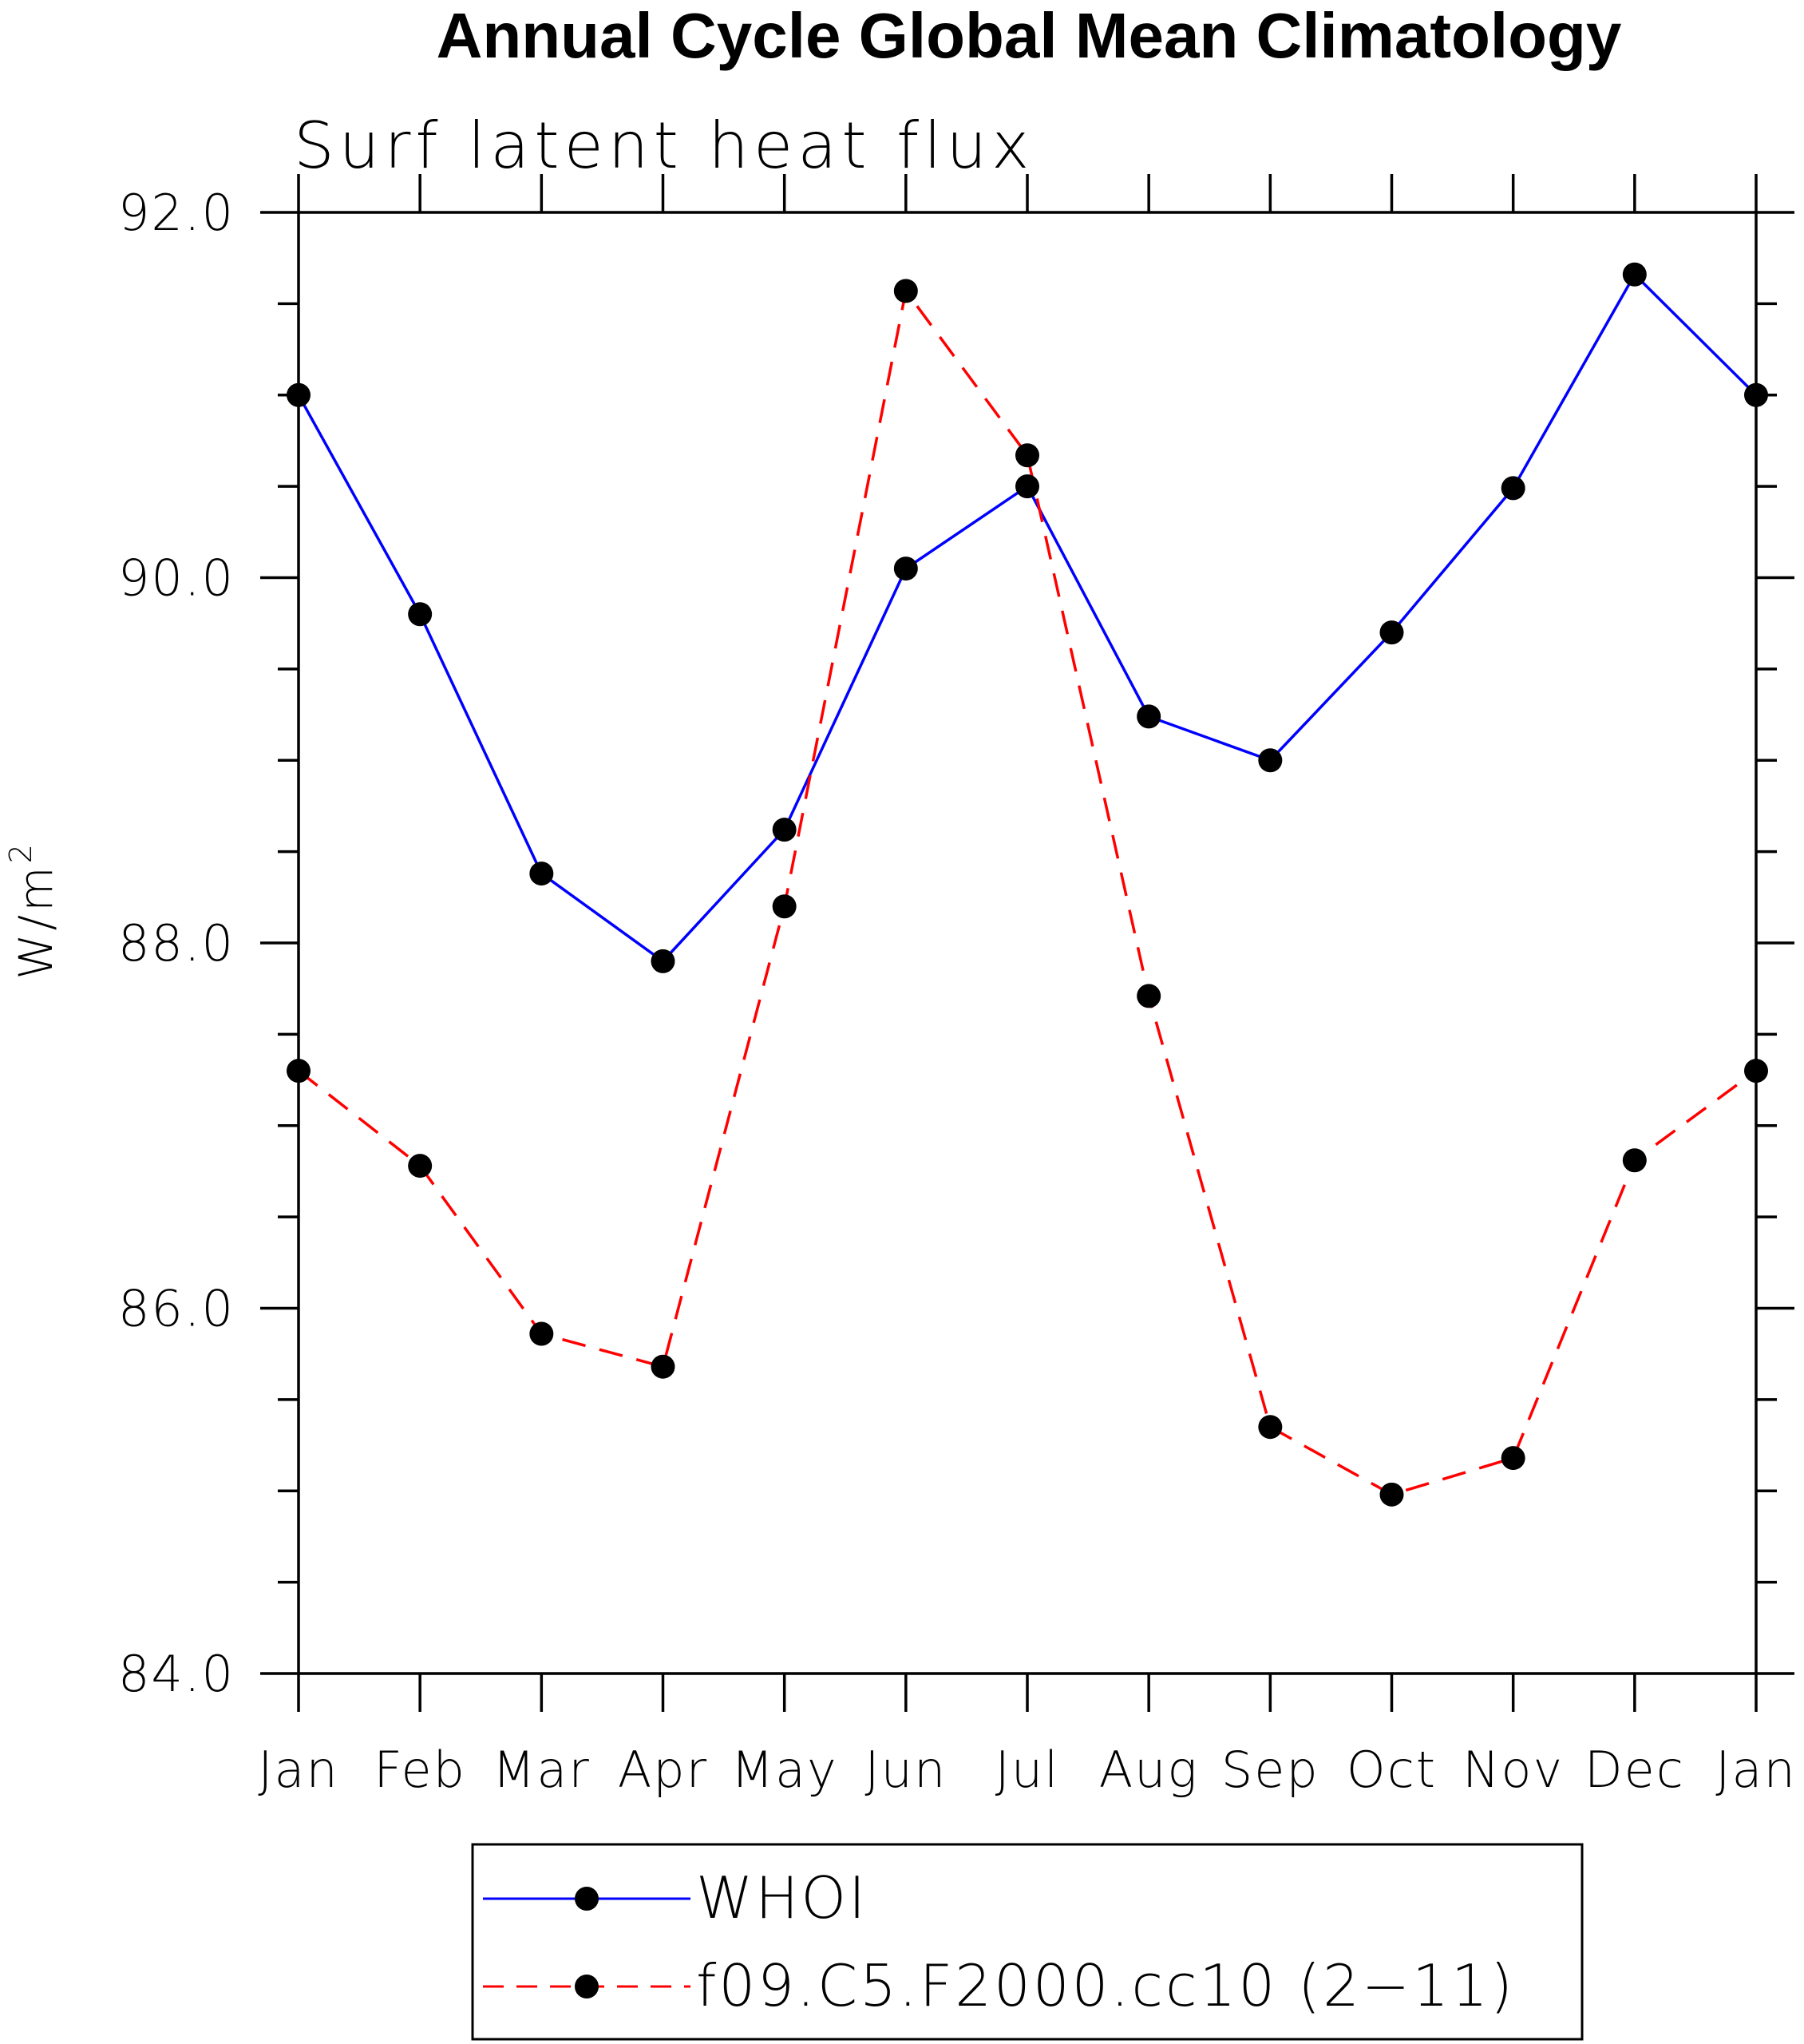 This screenshot has height=2044, width=1804. Describe the element at coordinates (420, 1770) in the screenshot. I see `x-tick-label: Feb` at that location.